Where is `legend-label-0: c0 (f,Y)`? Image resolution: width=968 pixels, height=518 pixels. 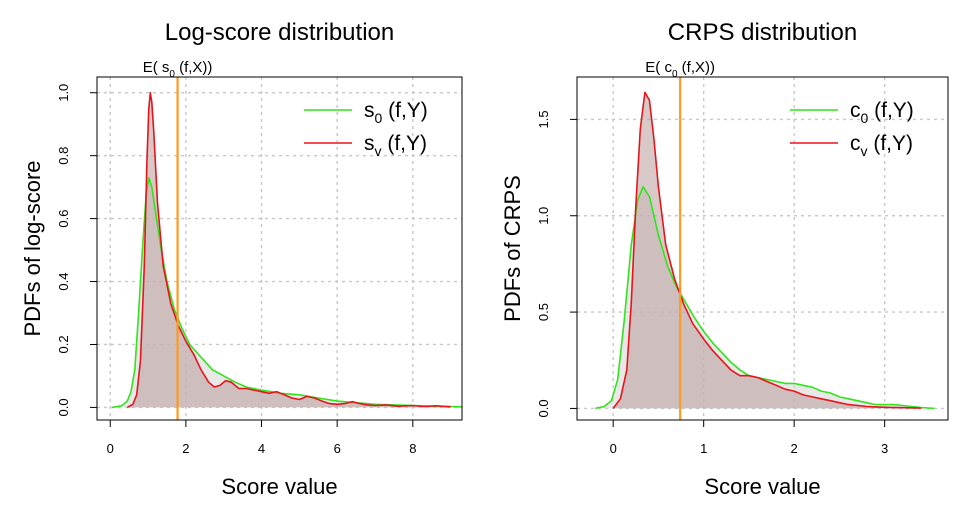 legend-label-0: c0 (f,Y) is located at coordinates (882, 112).